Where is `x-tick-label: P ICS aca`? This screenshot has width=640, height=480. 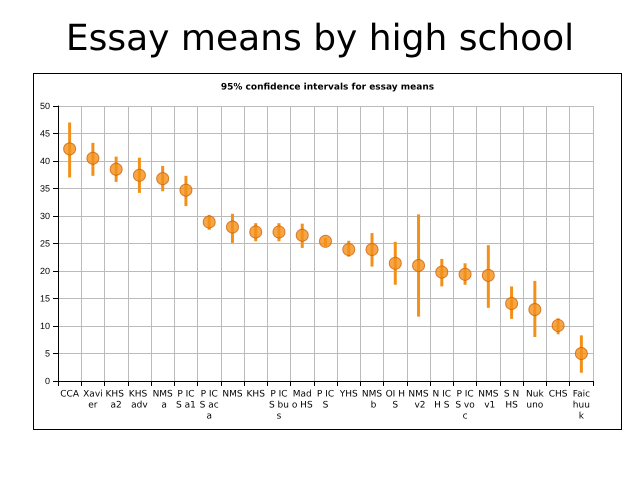 x-tick-label: P ICS aca is located at coordinates (209, 406).